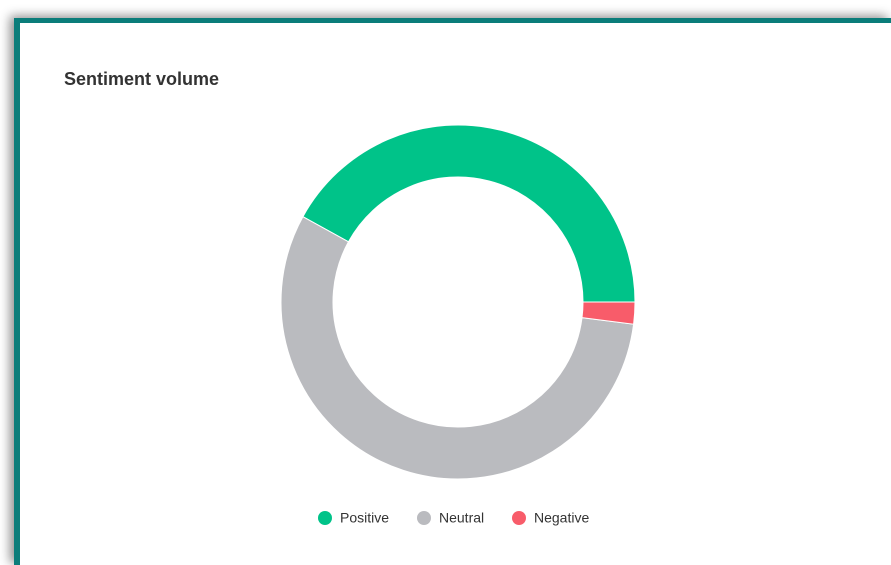  What do you see at coordinates (364, 518) in the screenshot?
I see `legend-label: Positive` at bounding box center [364, 518].